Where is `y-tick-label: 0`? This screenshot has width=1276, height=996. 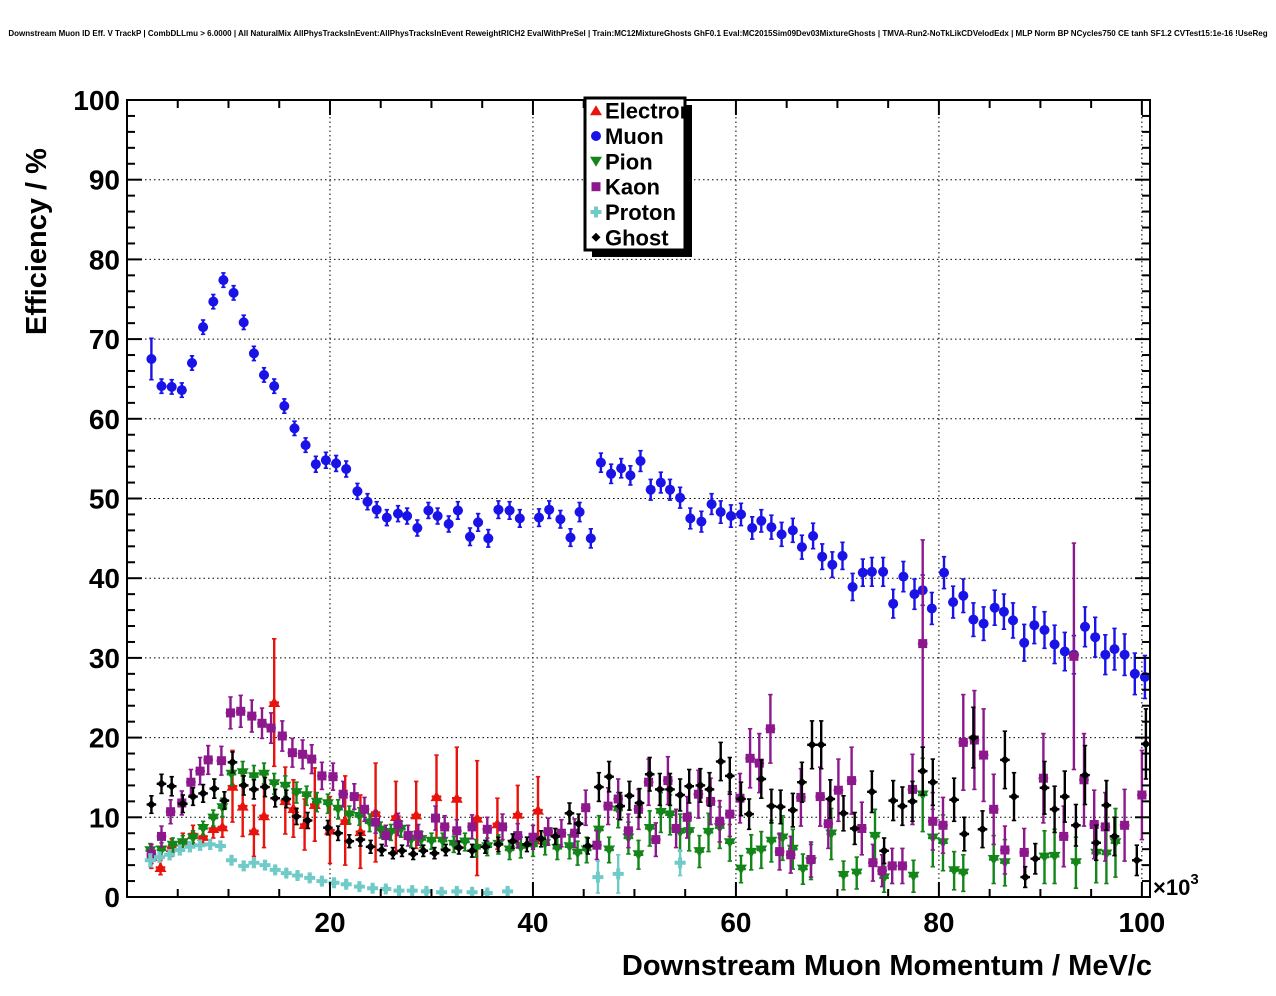
y-tick-label: 0 is located at coordinates (112, 897).